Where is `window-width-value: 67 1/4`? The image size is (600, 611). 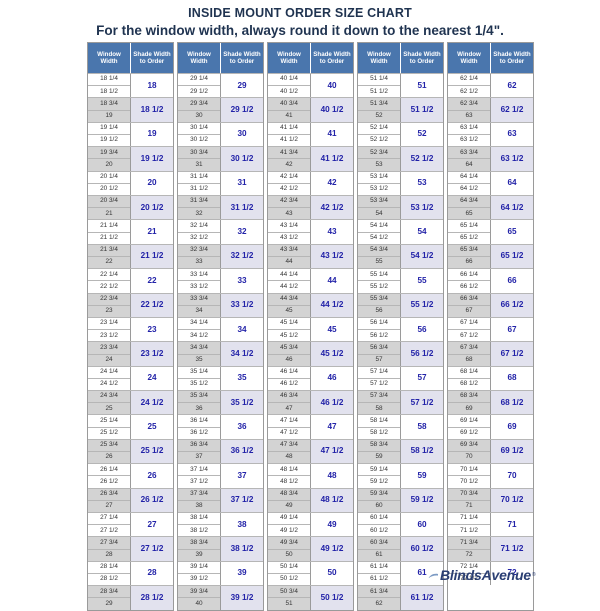 window-width-value: 67 1/4 is located at coordinates (469, 324).